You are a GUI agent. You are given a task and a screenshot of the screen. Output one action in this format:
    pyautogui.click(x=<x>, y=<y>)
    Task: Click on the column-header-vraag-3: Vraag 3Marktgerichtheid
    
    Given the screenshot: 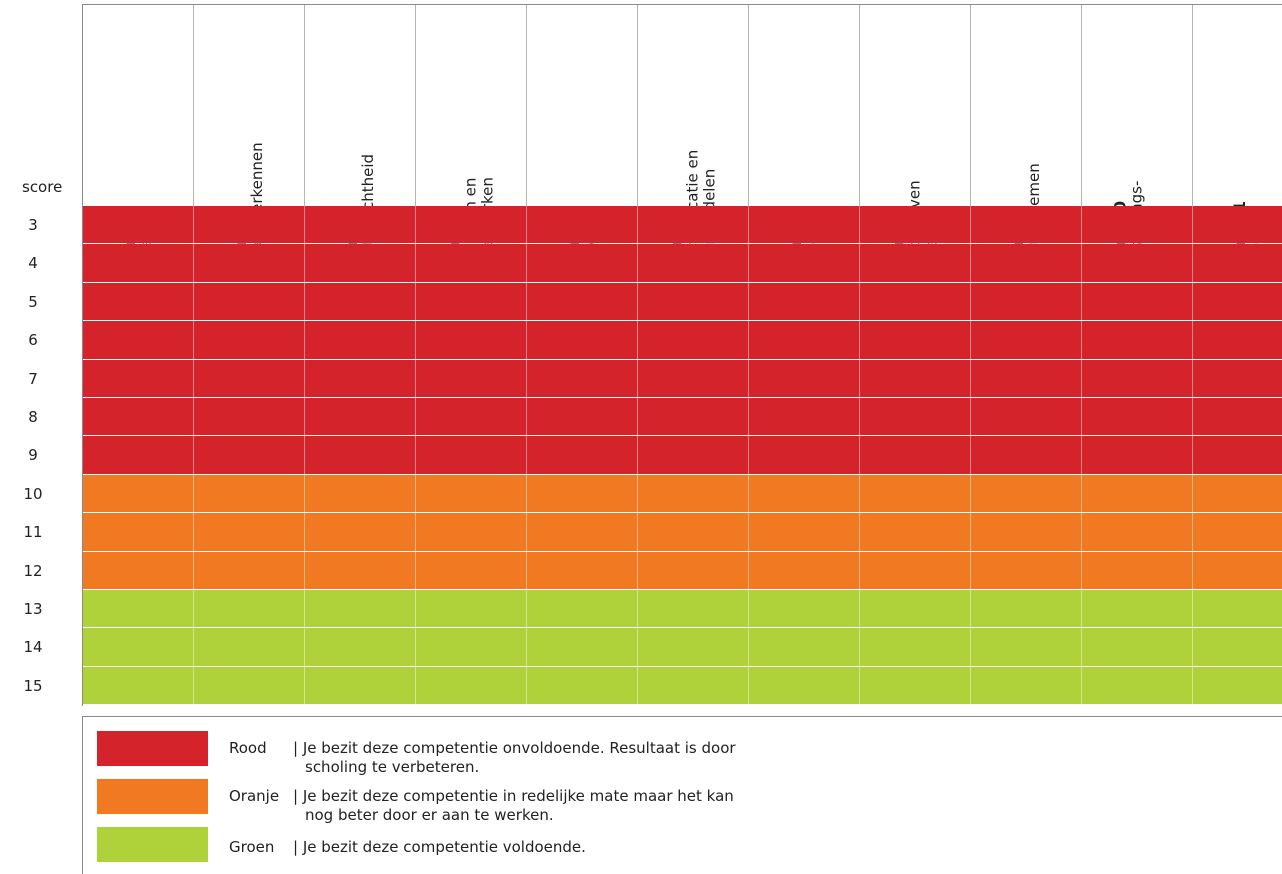 What is the action you would take?
    pyautogui.click(x=360, y=105)
    